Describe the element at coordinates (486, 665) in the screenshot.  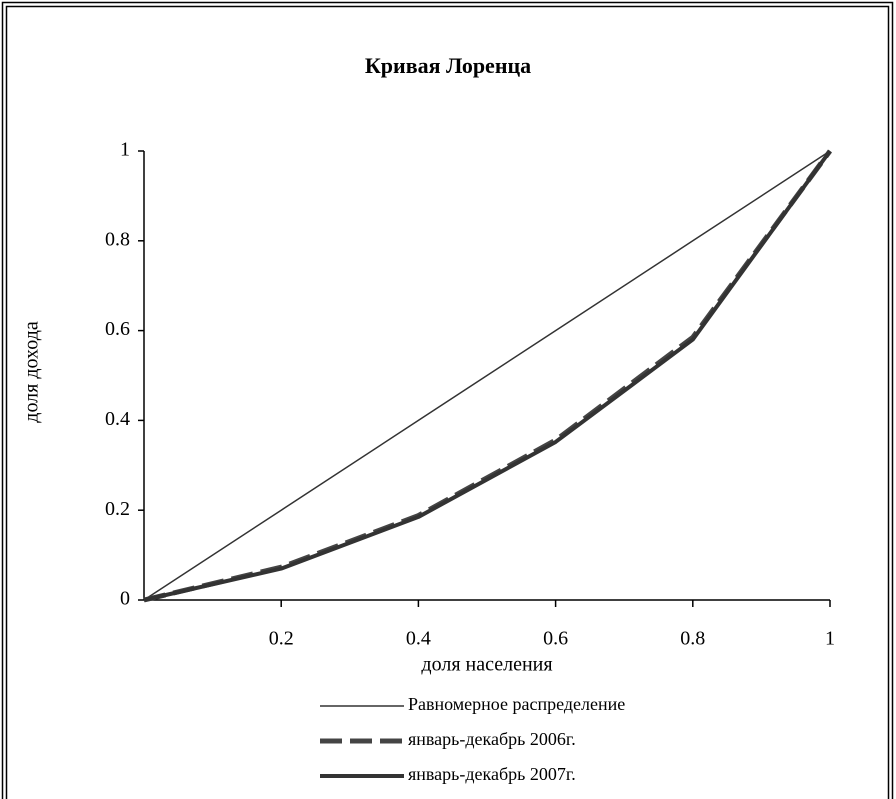
I see `x-axis-label: доля населения` at that location.